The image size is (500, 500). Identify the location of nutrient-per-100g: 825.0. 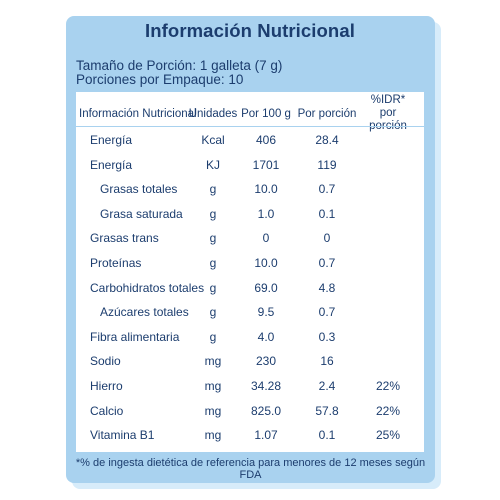
(266, 410).